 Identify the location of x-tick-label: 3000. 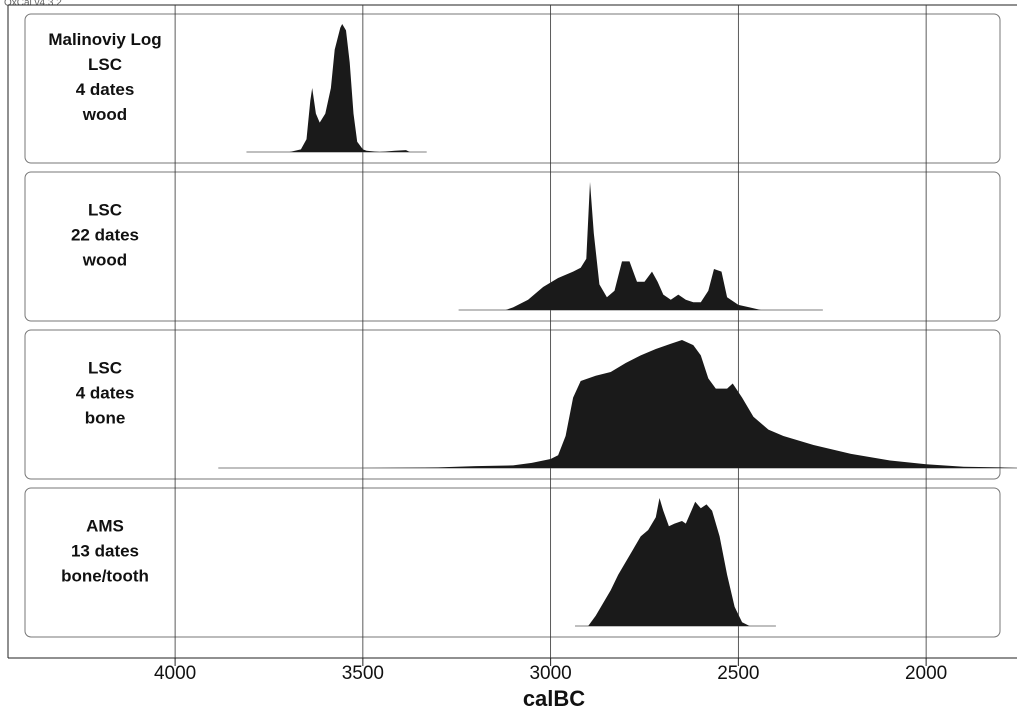
(550, 673).